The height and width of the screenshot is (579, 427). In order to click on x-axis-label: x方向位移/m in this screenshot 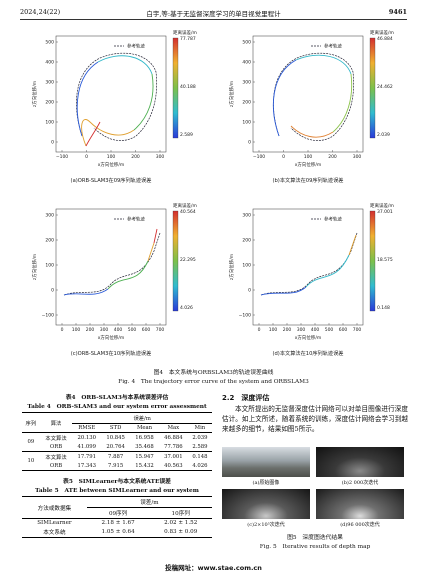, I will do `click(111, 164)`.